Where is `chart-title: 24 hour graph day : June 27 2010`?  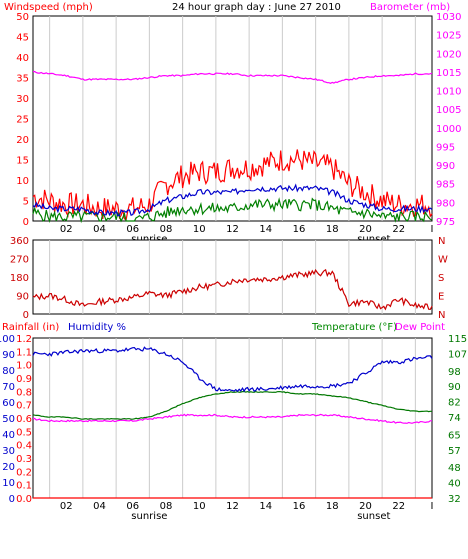 chart-title: 24 hour graph day : June 27 2010 is located at coordinates (256, 7).